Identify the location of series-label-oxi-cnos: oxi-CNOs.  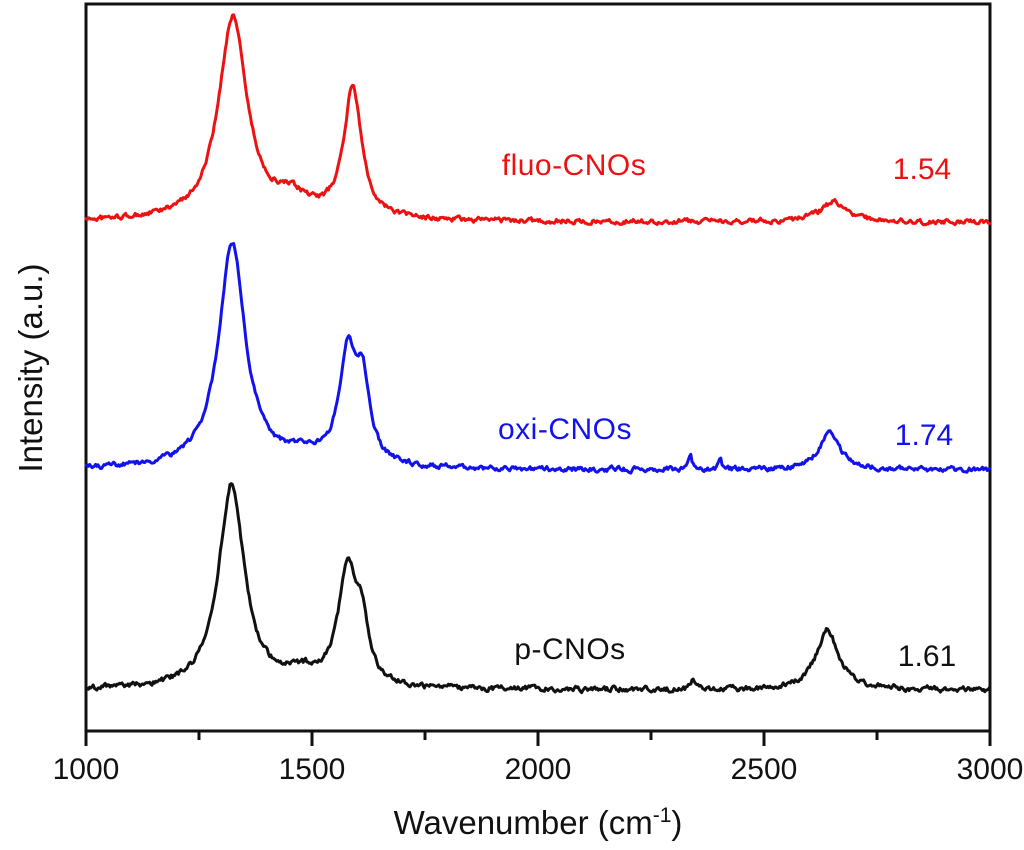
(565, 429).